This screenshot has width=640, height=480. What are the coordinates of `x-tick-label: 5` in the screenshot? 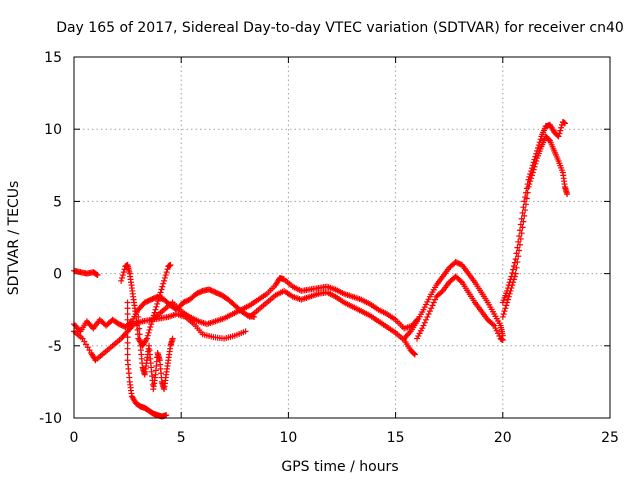 It's located at (181, 438).